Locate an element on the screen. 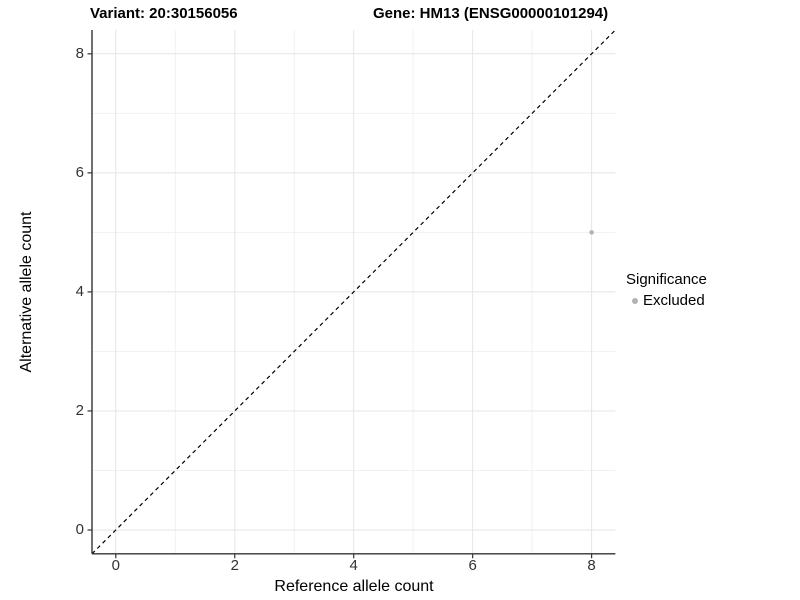  x-tick-label: 8 is located at coordinates (591, 565).